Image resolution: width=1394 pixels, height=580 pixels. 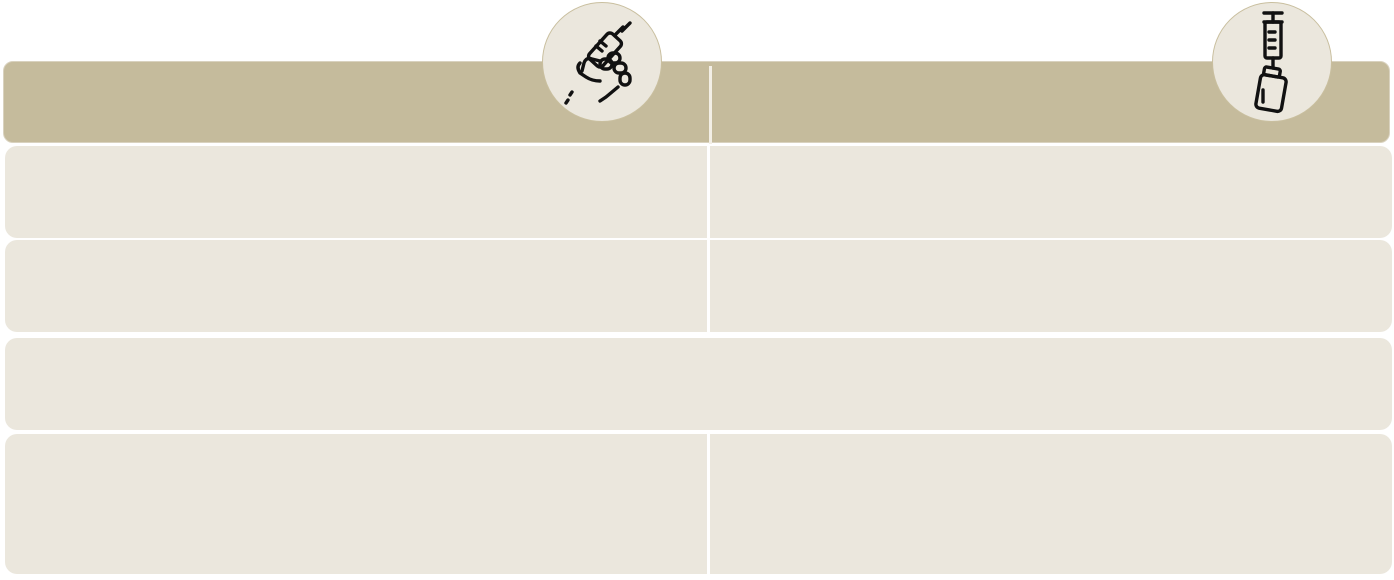 I want to click on header-divider, so click(x=710, y=105).